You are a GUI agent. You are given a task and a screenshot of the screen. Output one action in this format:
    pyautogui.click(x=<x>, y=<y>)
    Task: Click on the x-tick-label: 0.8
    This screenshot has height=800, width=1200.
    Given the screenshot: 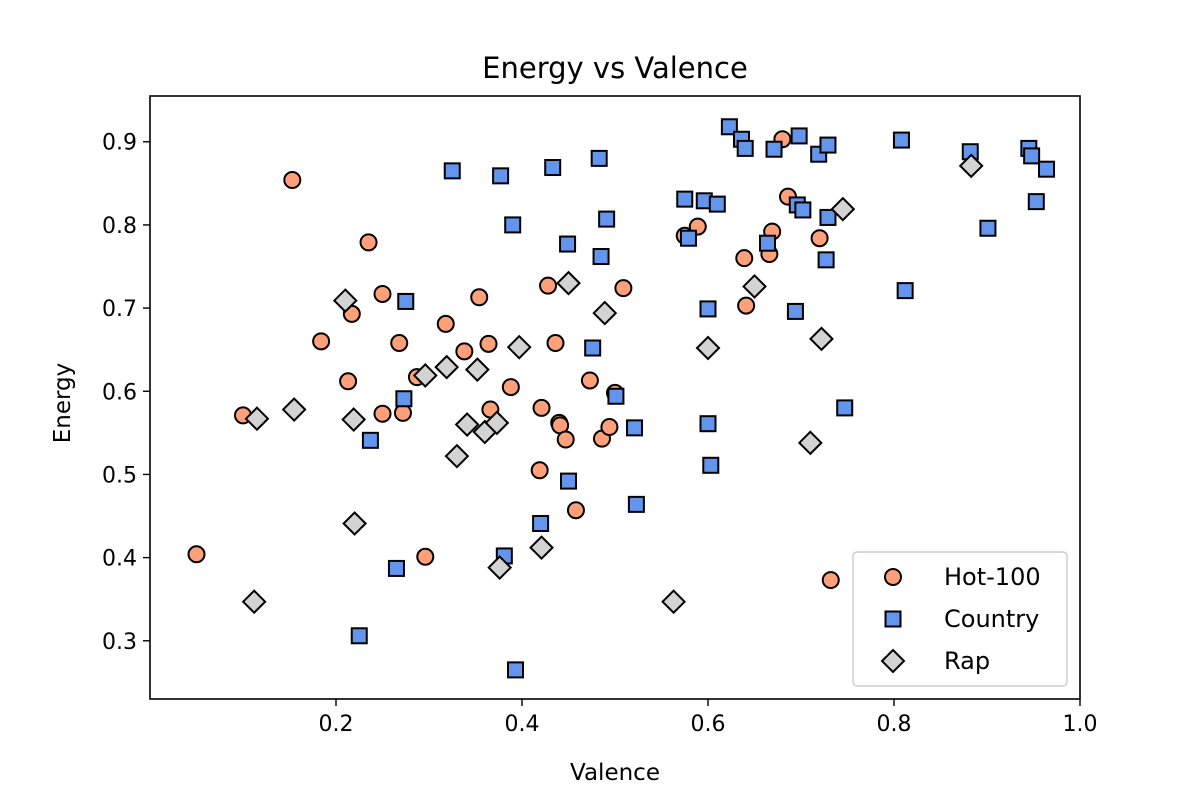 What is the action you would take?
    pyautogui.click(x=894, y=724)
    